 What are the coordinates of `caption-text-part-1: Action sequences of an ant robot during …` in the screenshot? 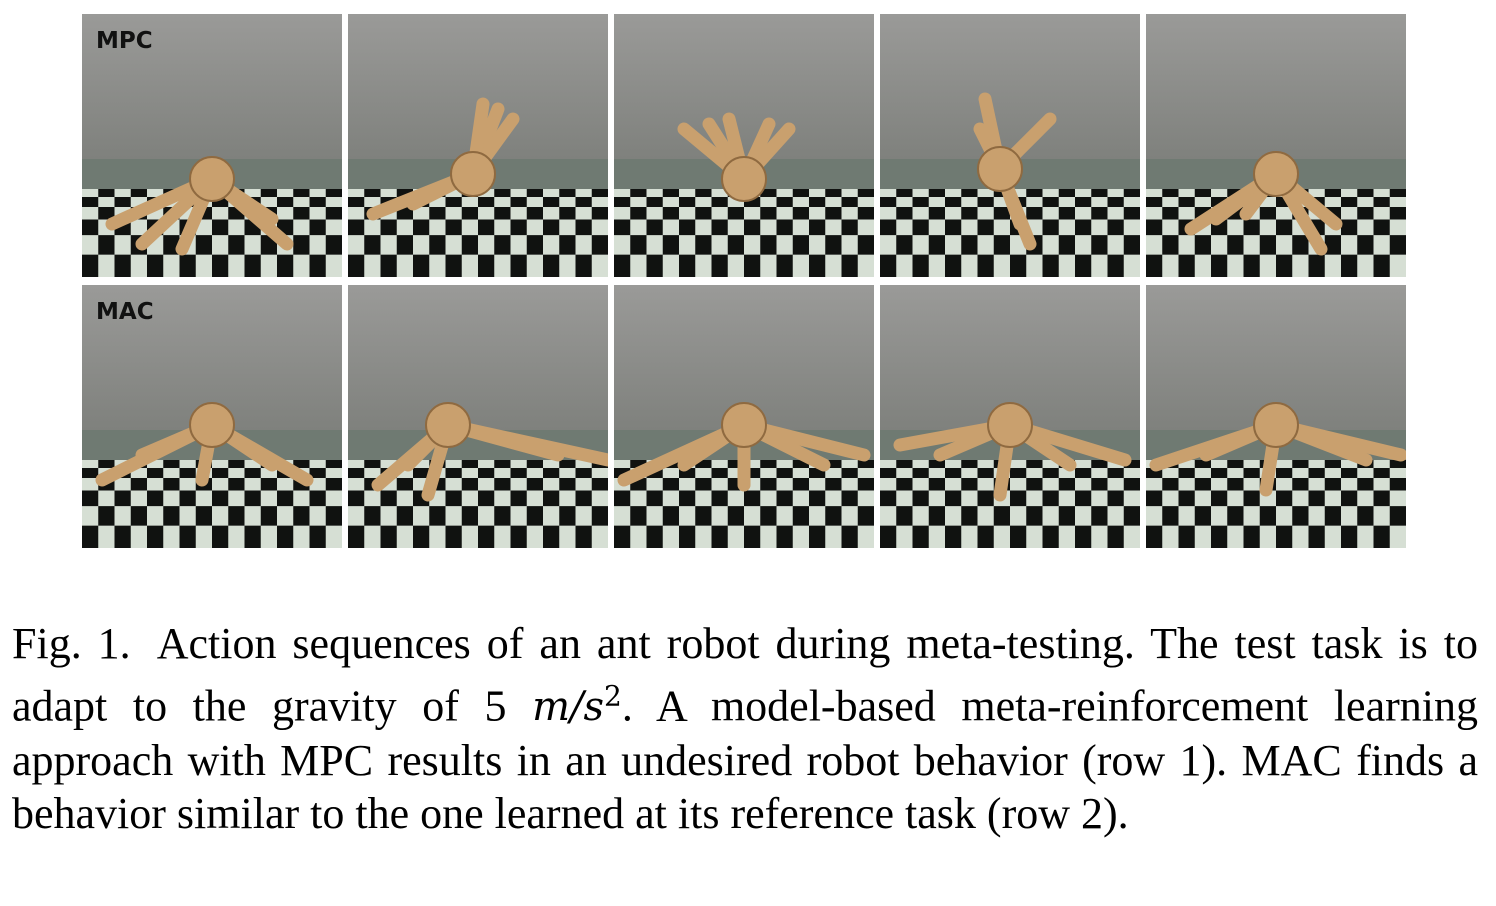 It's located at (745, 675).